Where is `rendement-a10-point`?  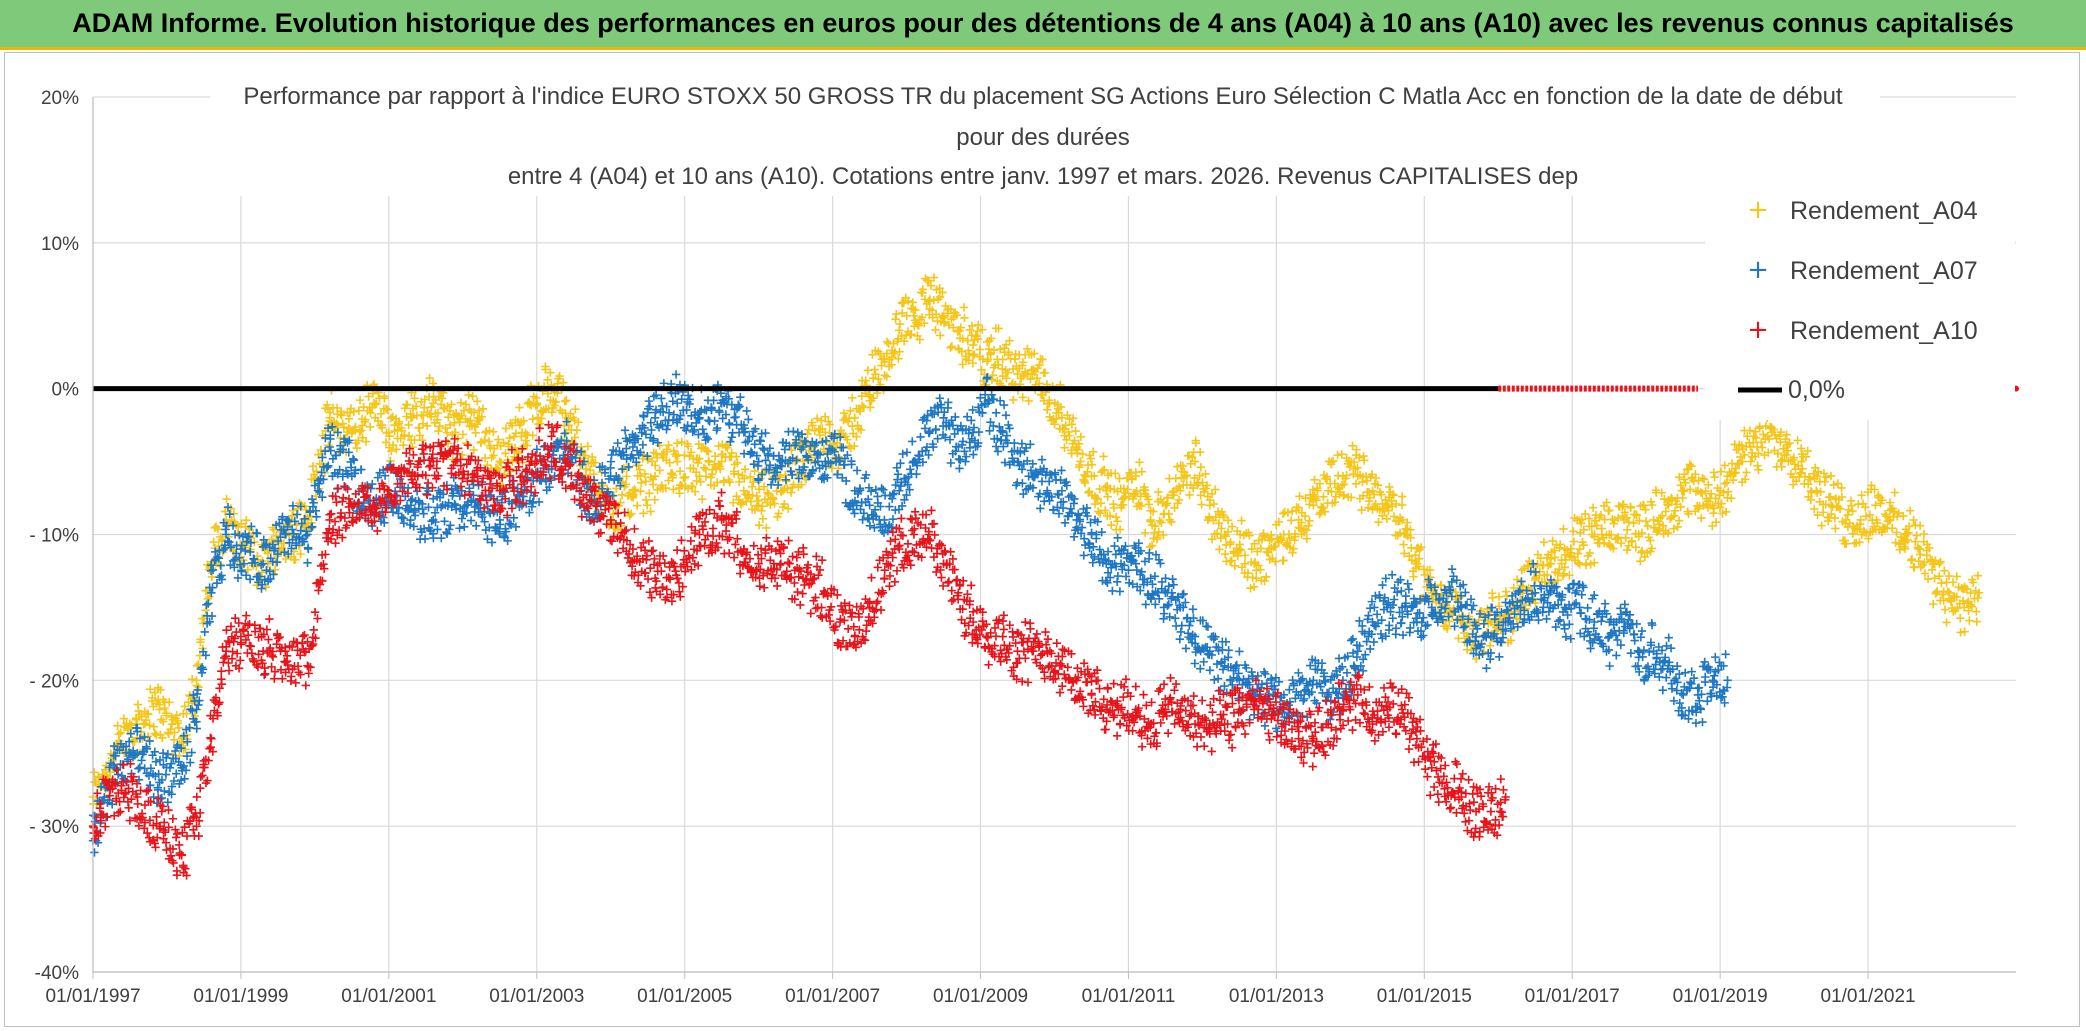 rendement-a10-point is located at coordinates (269, 619).